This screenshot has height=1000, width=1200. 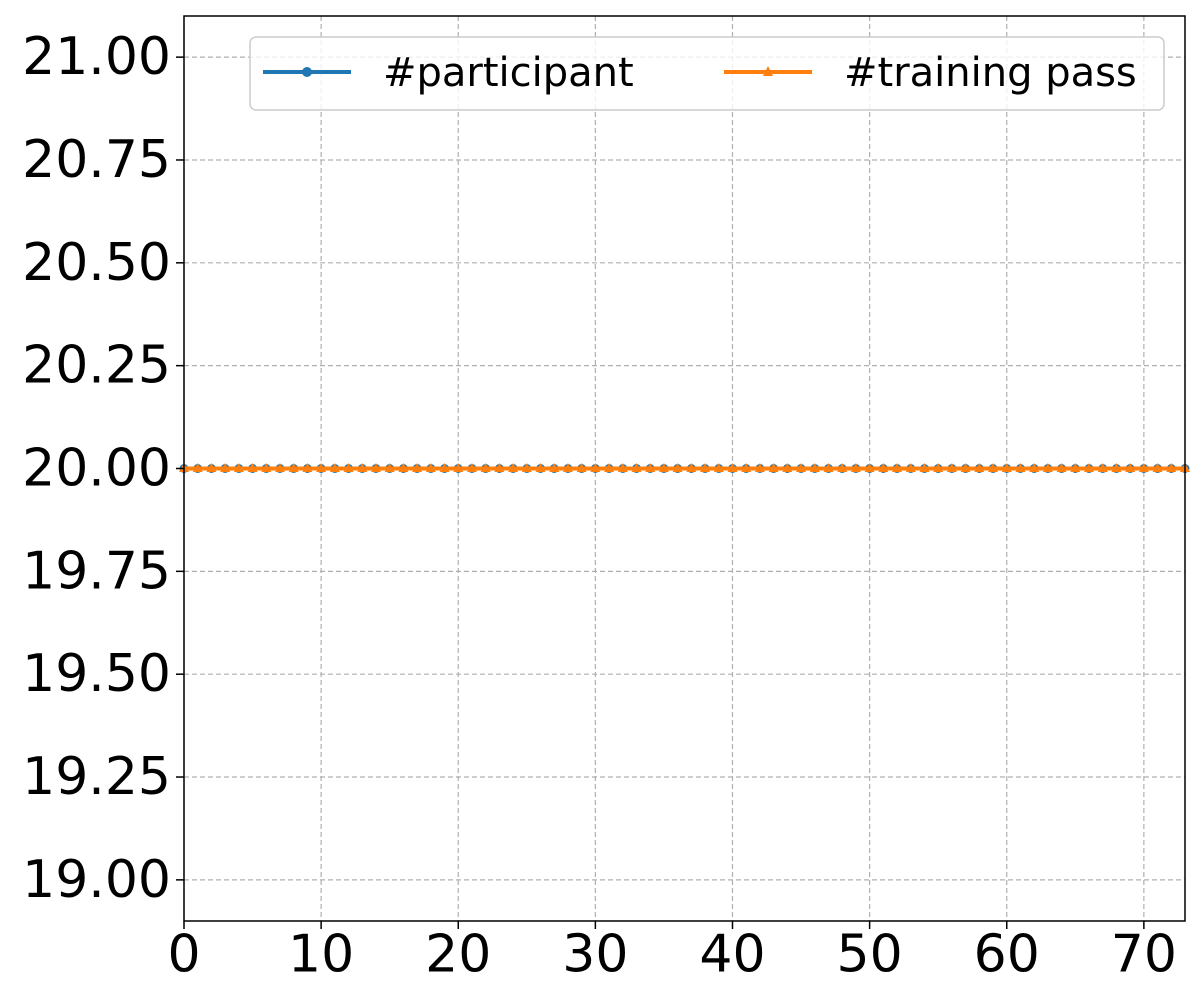 I want to click on legend-box, so click(x=707, y=73).